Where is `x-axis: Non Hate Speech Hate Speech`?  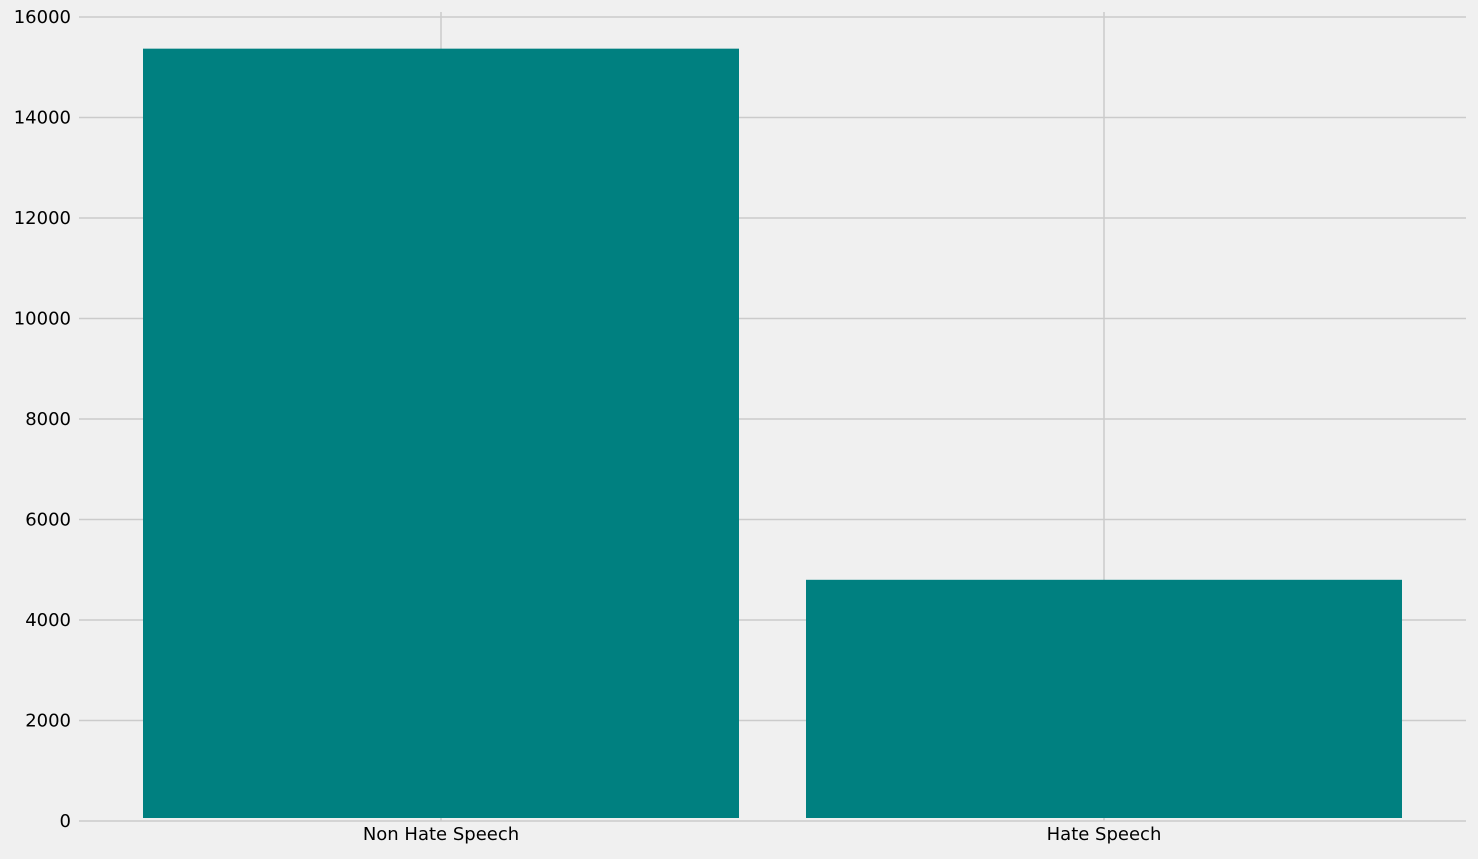
x-axis: Non Hate Speech Hate Speech is located at coordinates (762, 834).